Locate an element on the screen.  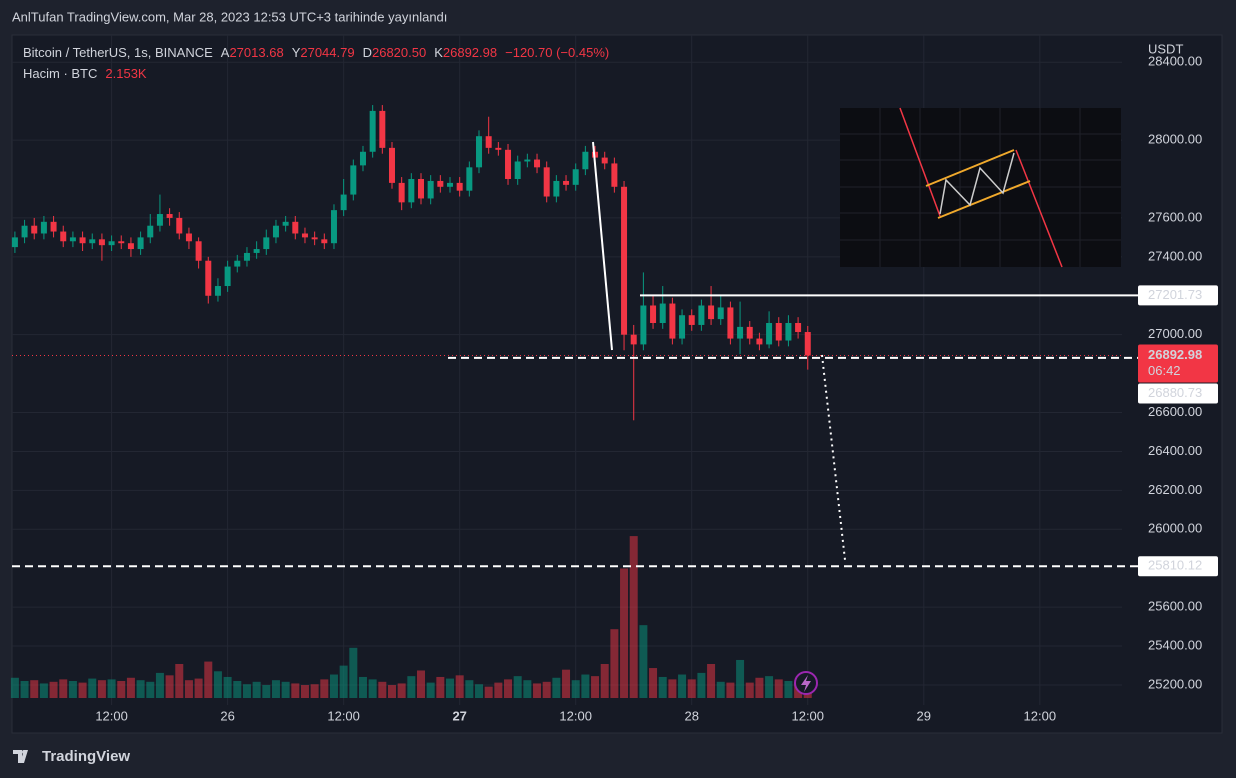
volume-title: Hacim · BTC is located at coordinates (60, 73).